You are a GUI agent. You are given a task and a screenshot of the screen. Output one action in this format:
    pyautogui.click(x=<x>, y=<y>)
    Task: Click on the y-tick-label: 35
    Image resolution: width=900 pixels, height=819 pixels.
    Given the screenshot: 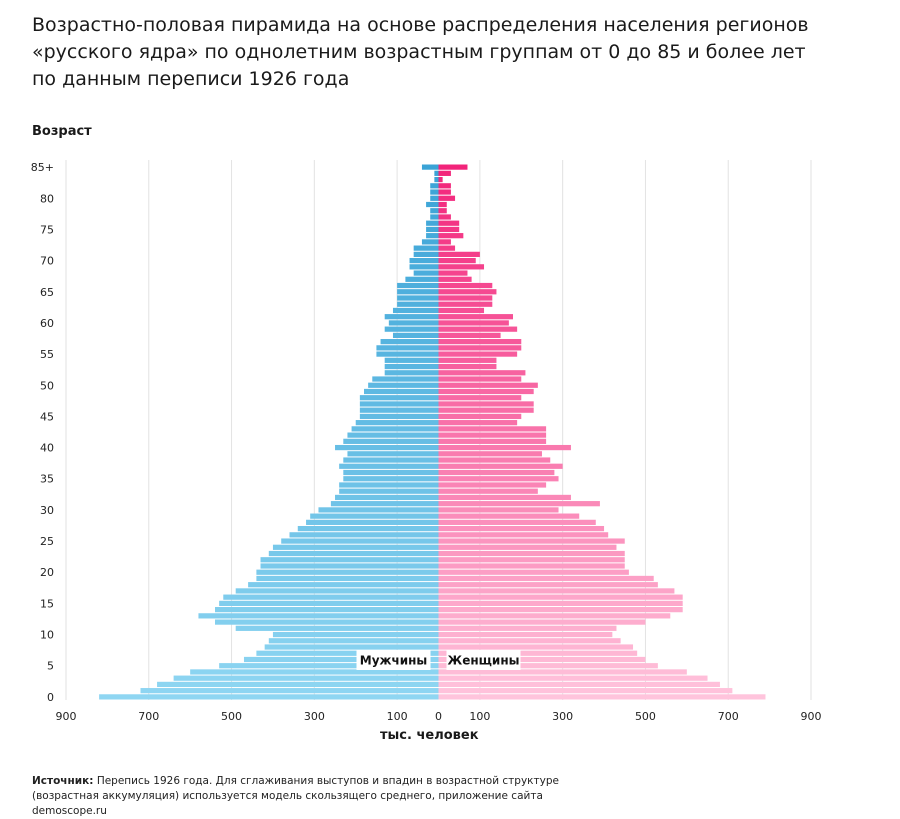 What is the action you would take?
    pyautogui.click(x=47, y=479)
    